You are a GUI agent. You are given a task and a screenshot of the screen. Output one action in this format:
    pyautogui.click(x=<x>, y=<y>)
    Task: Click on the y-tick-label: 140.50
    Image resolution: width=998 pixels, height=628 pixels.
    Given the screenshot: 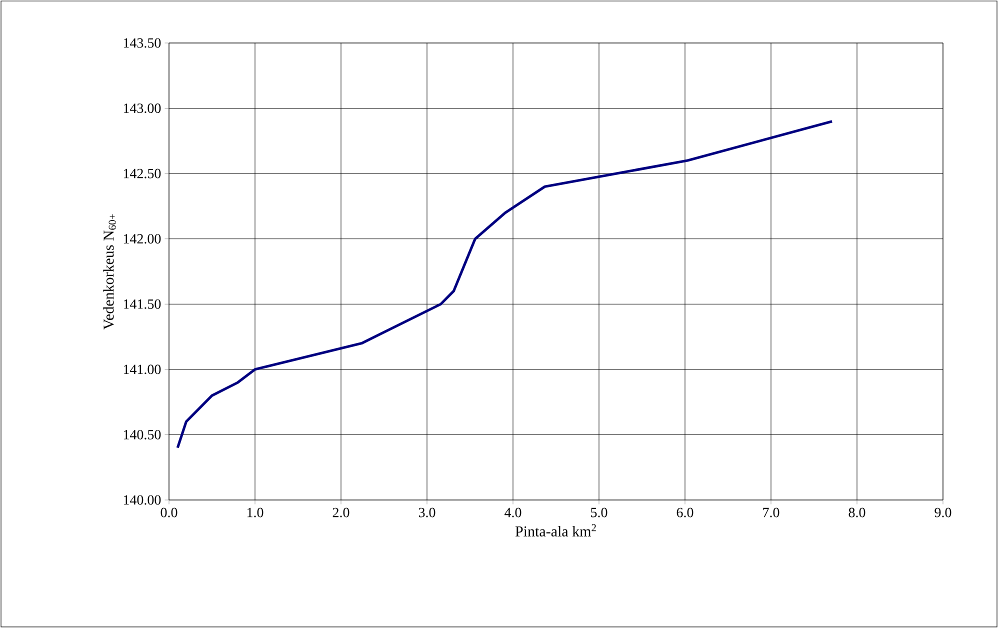 What is the action you would take?
    pyautogui.click(x=142, y=435)
    